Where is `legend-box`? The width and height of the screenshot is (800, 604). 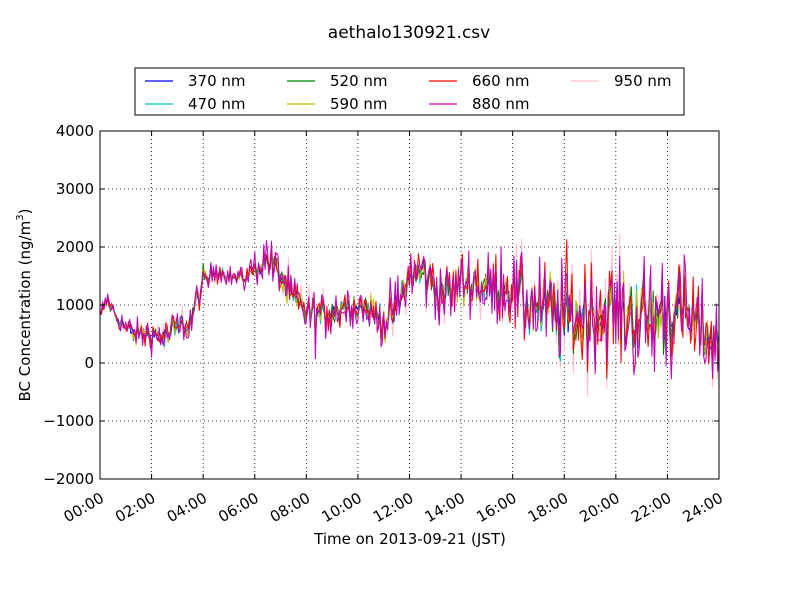
legend-box is located at coordinates (409, 91).